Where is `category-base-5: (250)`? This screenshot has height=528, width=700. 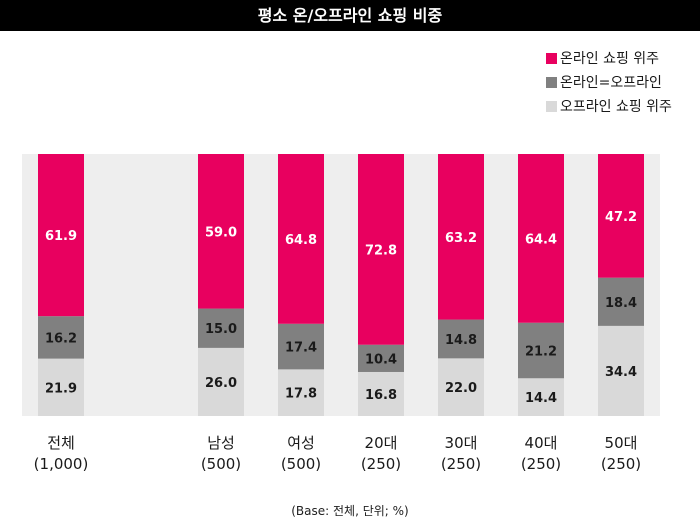 category-base-5: (250) is located at coordinates (461, 464).